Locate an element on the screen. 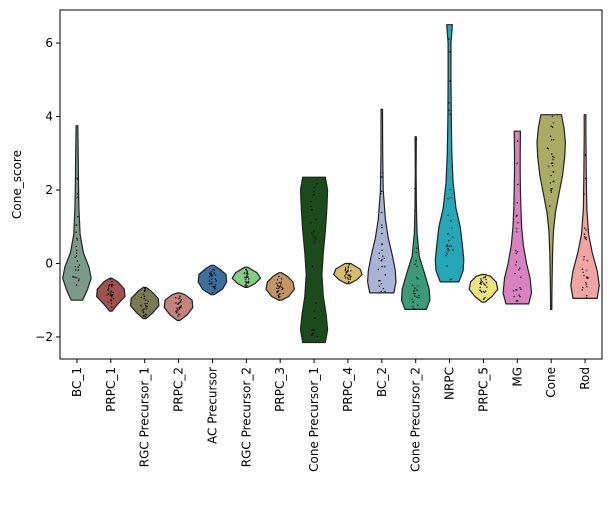 The image size is (611, 505). x-tick-label: BC_1 is located at coordinates (77, 382).